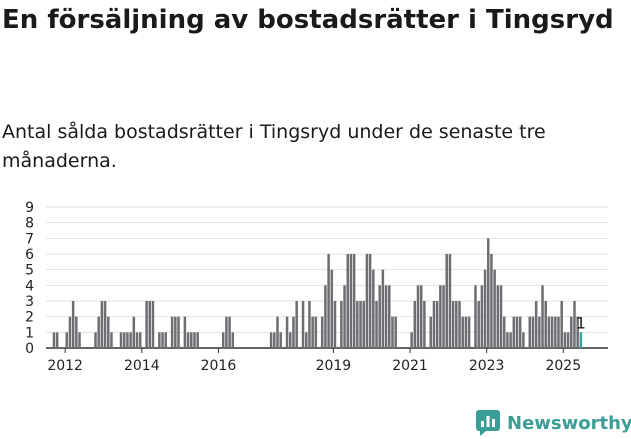  I want to click on newsworthy-logo: Newsworthy, so click(553, 423).